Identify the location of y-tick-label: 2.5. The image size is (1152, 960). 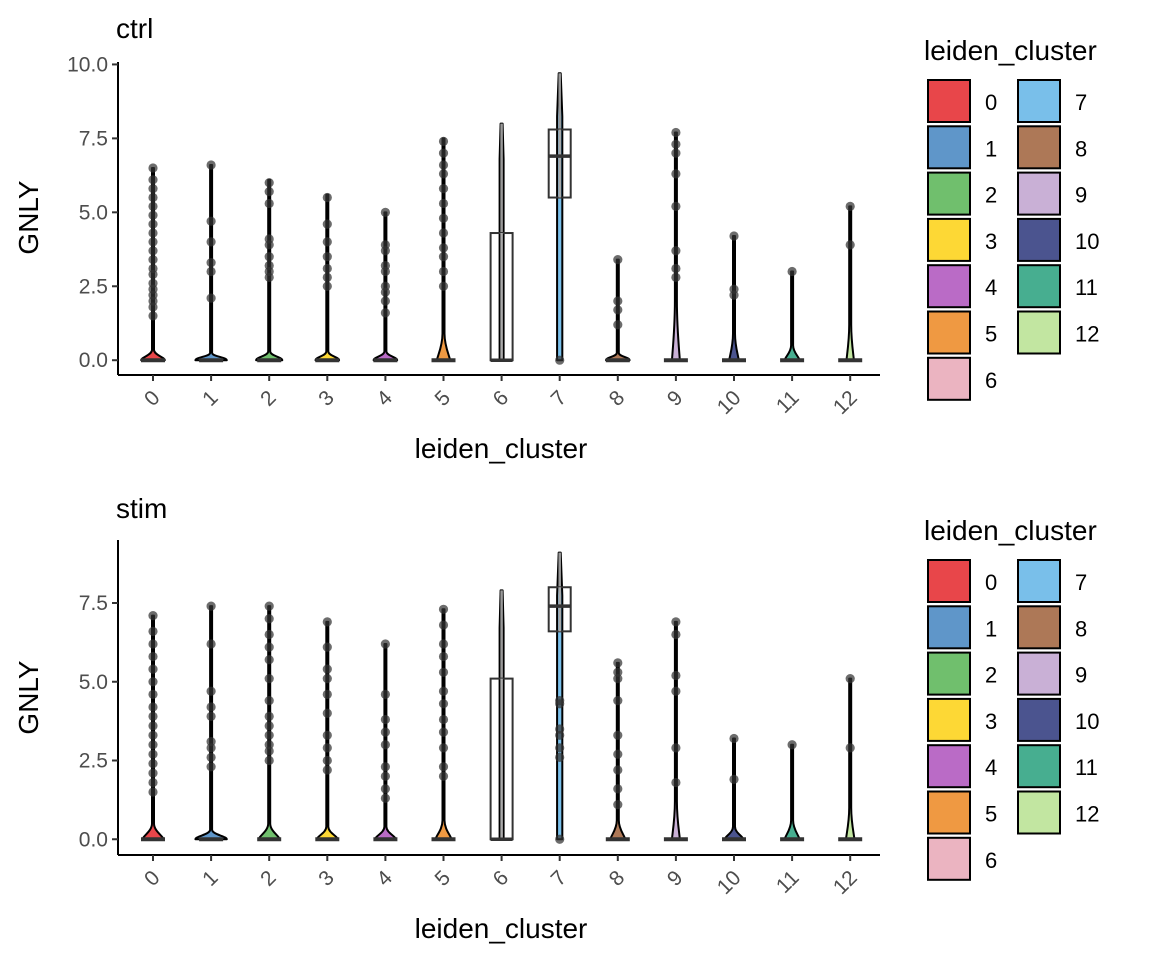
(93, 761).